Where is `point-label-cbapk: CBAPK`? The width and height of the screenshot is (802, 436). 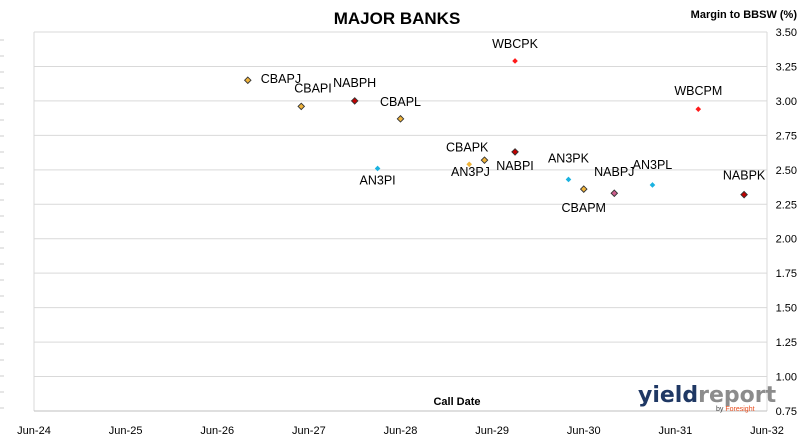 point-label-cbapk: CBAPK is located at coordinates (467, 147).